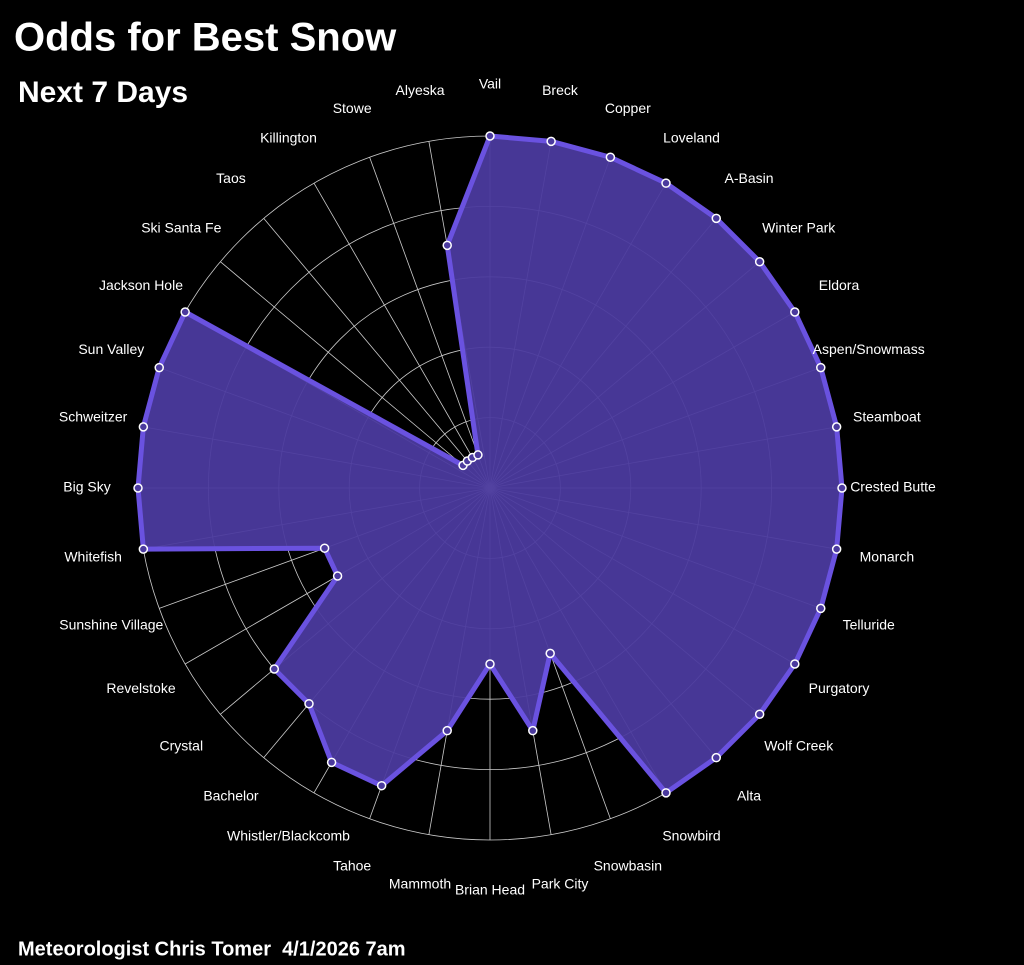 This screenshot has width=1024, height=965. I want to click on category-label: Jackson Hole, so click(141, 285).